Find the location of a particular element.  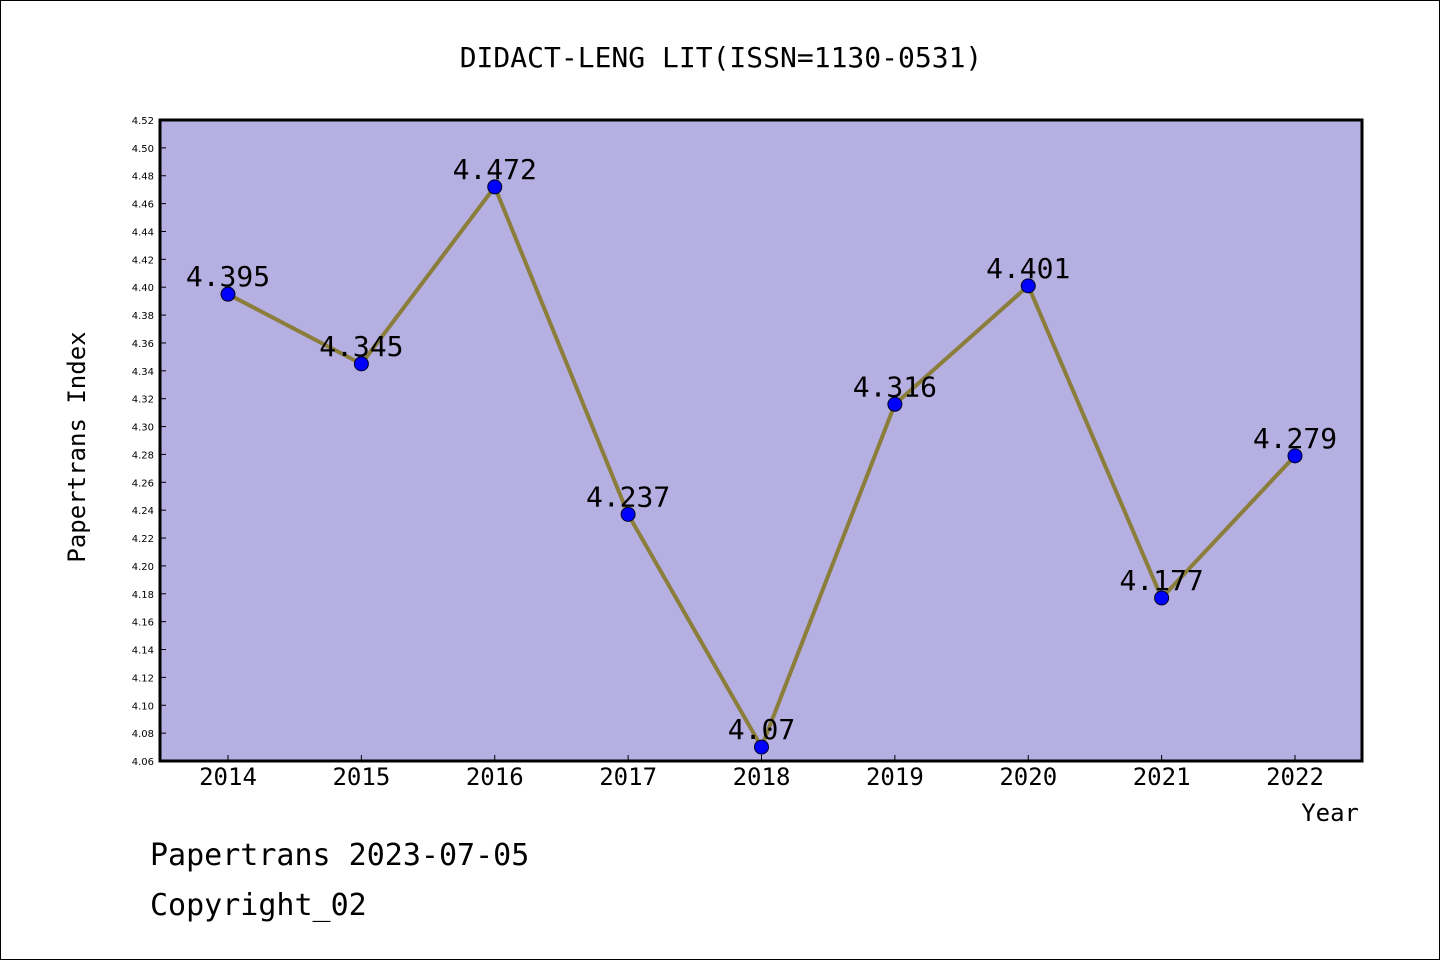

chart-title: DIDACT-LENG LIT(ISSN=1130-0531) is located at coordinates (721, 57).